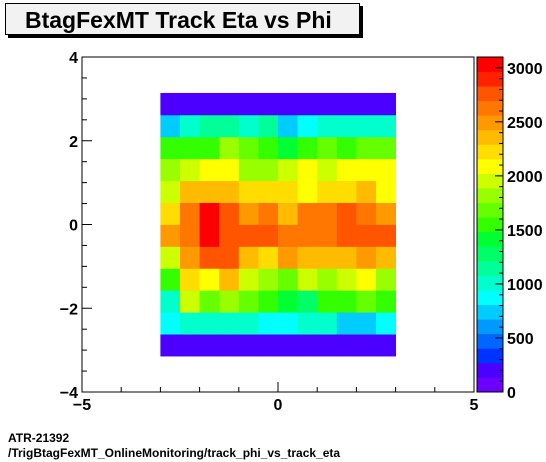 The height and width of the screenshot is (462, 546). I want to click on y-tick-label: −4, so click(69, 393).